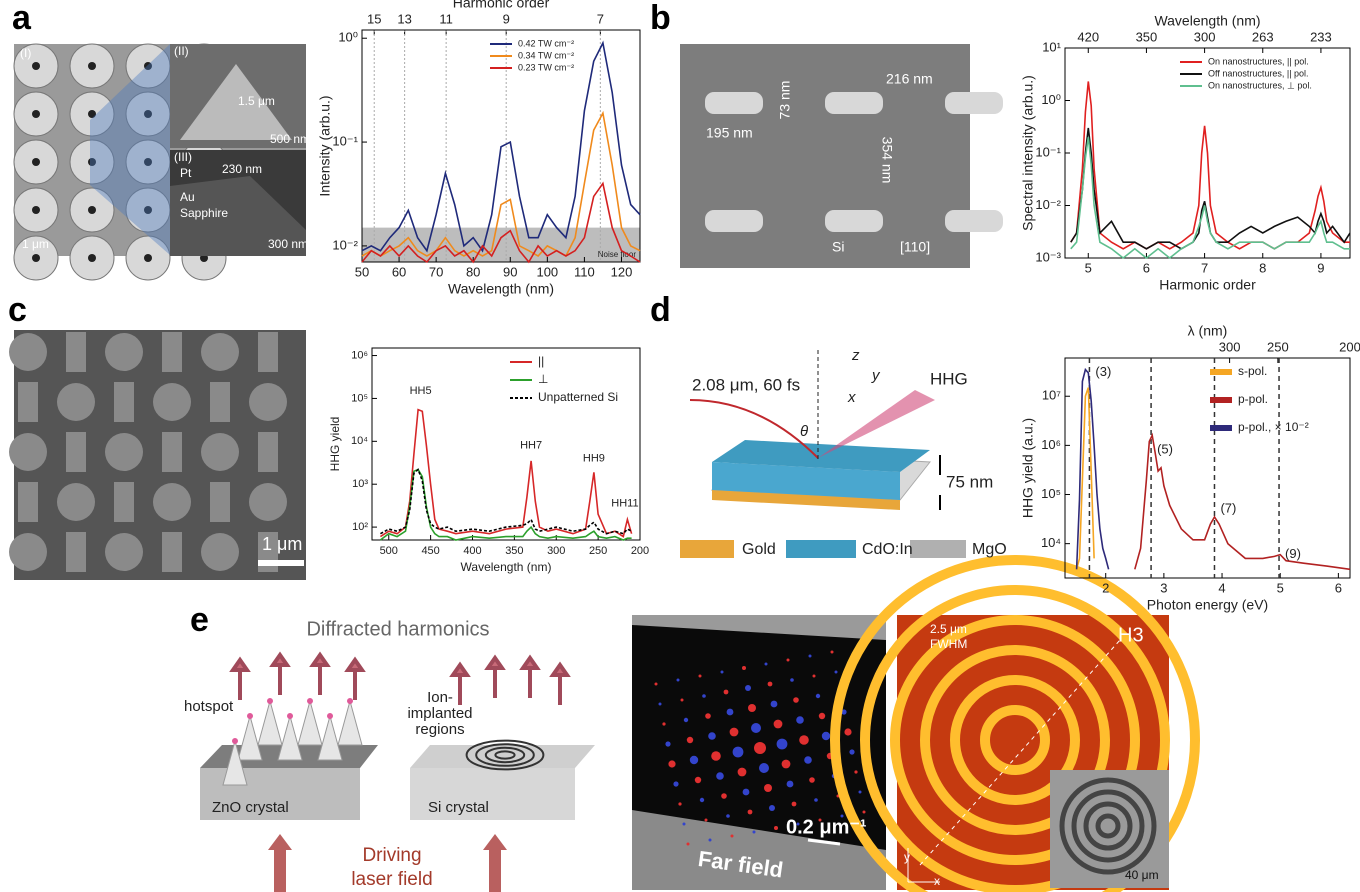 This screenshot has height=892, width=1360. I want to click on x-tick-label: 250, so click(598, 551).